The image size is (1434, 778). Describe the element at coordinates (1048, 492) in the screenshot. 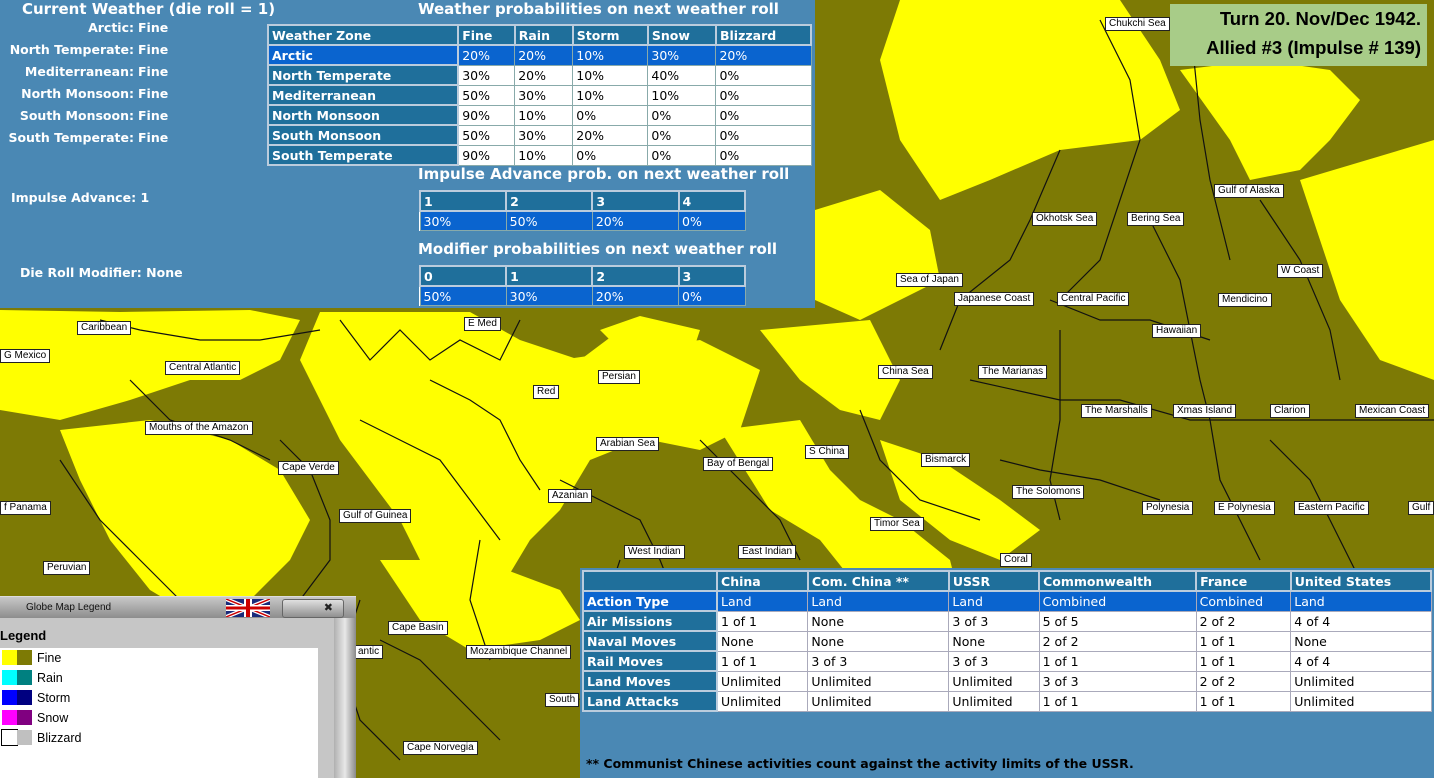

I see `sea-label-the-solomons: The Solomons` at that location.